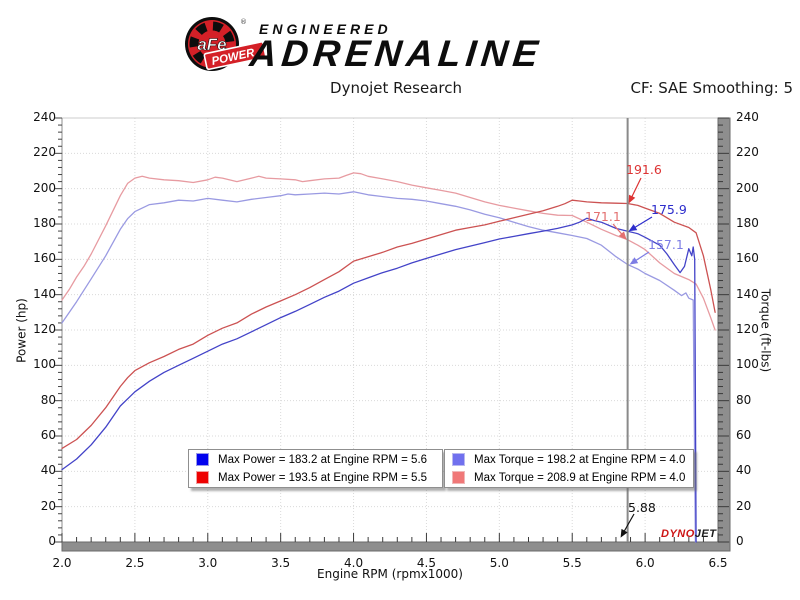  What do you see at coordinates (572, 563) in the screenshot?
I see `tick-label: 5.5` at bounding box center [572, 563].